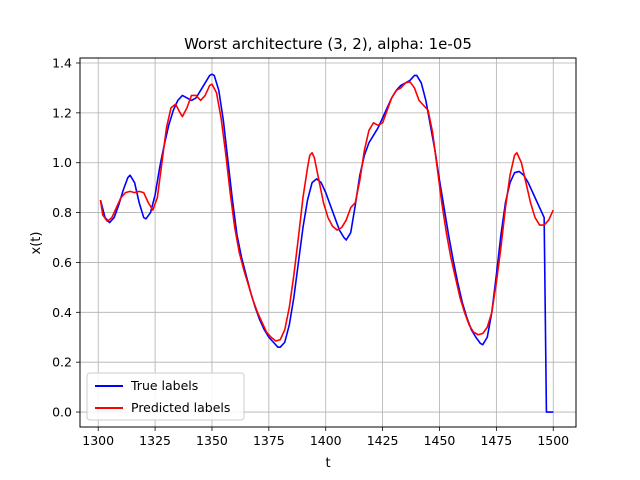 The image size is (640, 480). Describe the element at coordinates (62, 362) in the screenshot. I see `y-tick-label: 0.2` at that location.